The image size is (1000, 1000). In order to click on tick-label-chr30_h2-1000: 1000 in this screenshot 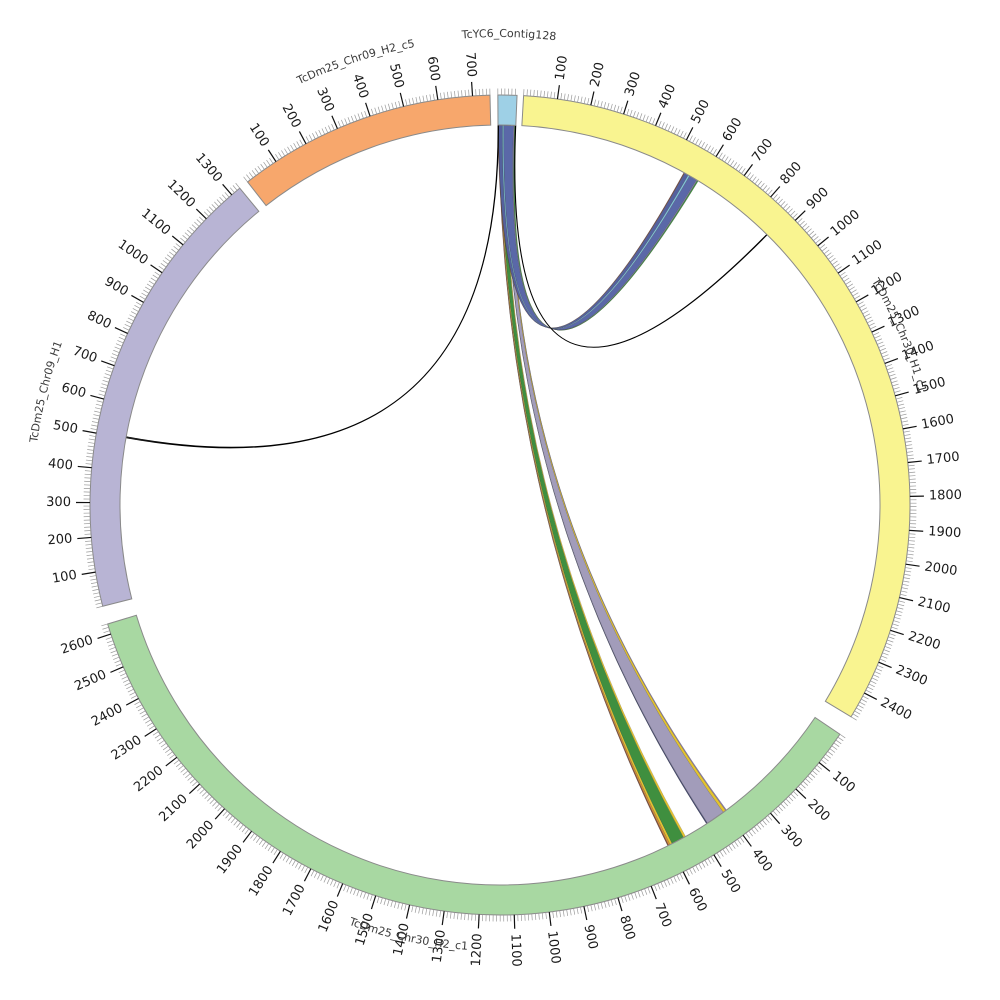, I will do `click(553, 947)`.